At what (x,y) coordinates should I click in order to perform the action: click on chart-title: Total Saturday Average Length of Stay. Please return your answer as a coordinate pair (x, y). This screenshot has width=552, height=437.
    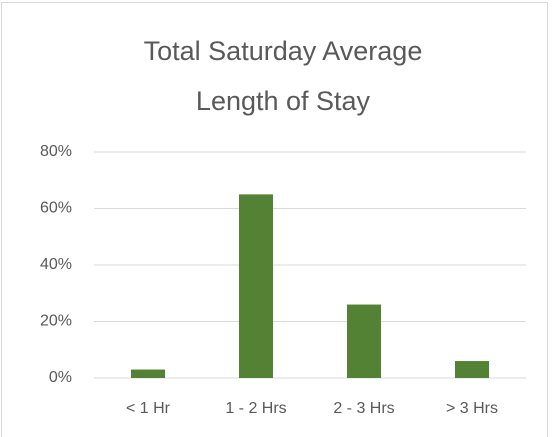
    Looking at the image, I should click on (283, 76).